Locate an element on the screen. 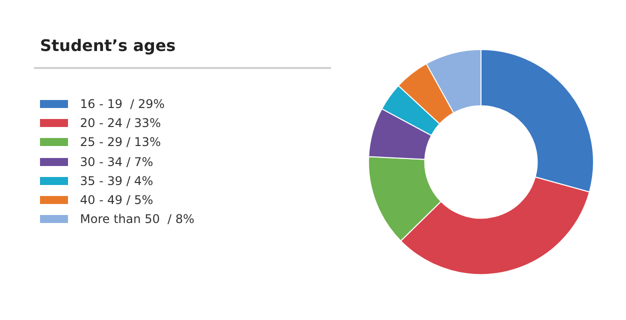 This screenshot has height=320, width=626. legend-label: 30 - 34 / 7% is located at coordinates (117, 161).